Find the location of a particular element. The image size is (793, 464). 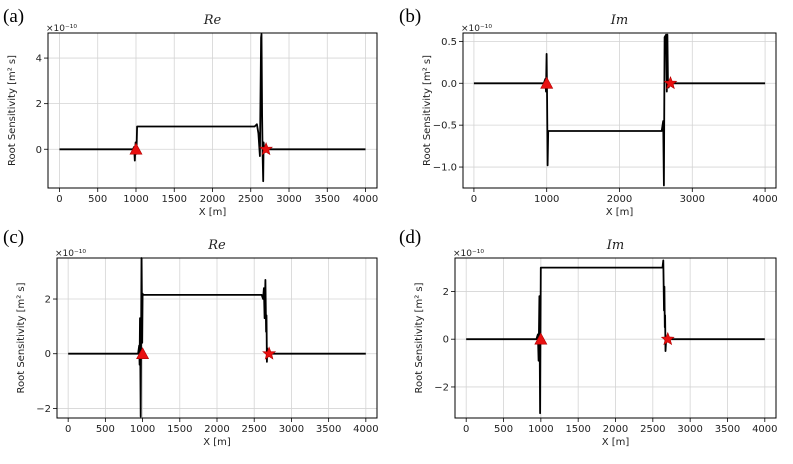

panel-label: (d) is located at coordinates (410, 237).